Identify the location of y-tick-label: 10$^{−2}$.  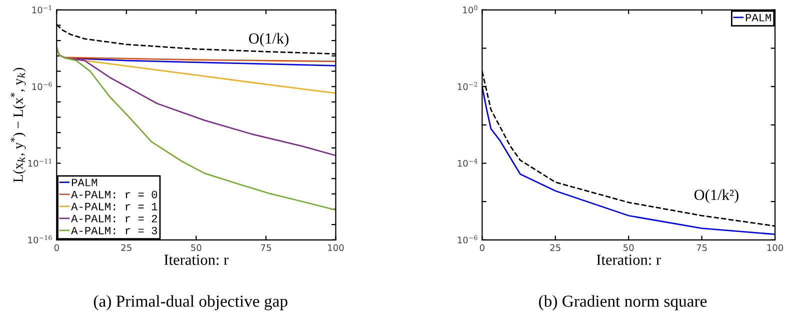
(468, 86).